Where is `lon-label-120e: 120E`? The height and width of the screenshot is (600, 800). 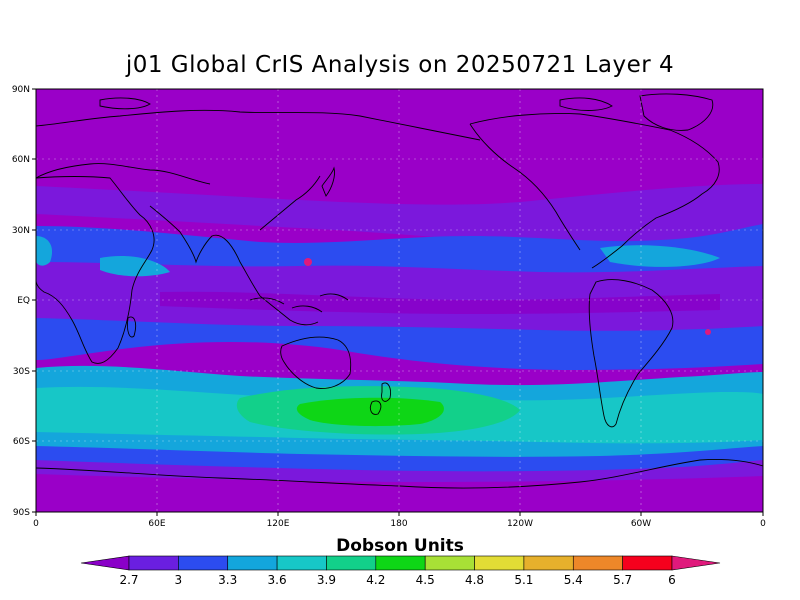 lon-label-120e: 120E is located at coordinates (278, 524).